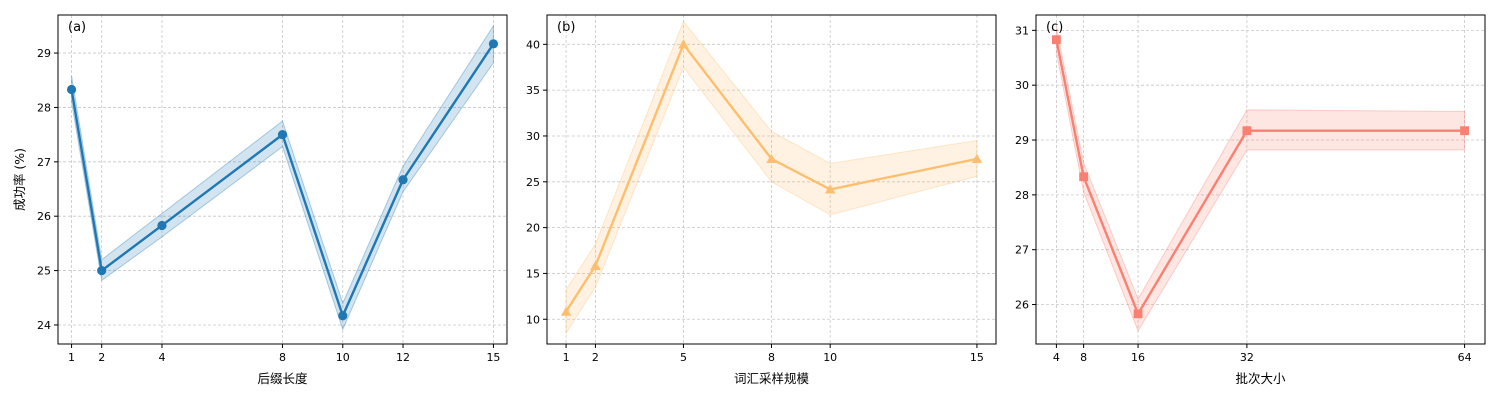  Describe the element at coordinates (77, 27) in the screenshot. I see `panel-tag-a: (a)` at that location.